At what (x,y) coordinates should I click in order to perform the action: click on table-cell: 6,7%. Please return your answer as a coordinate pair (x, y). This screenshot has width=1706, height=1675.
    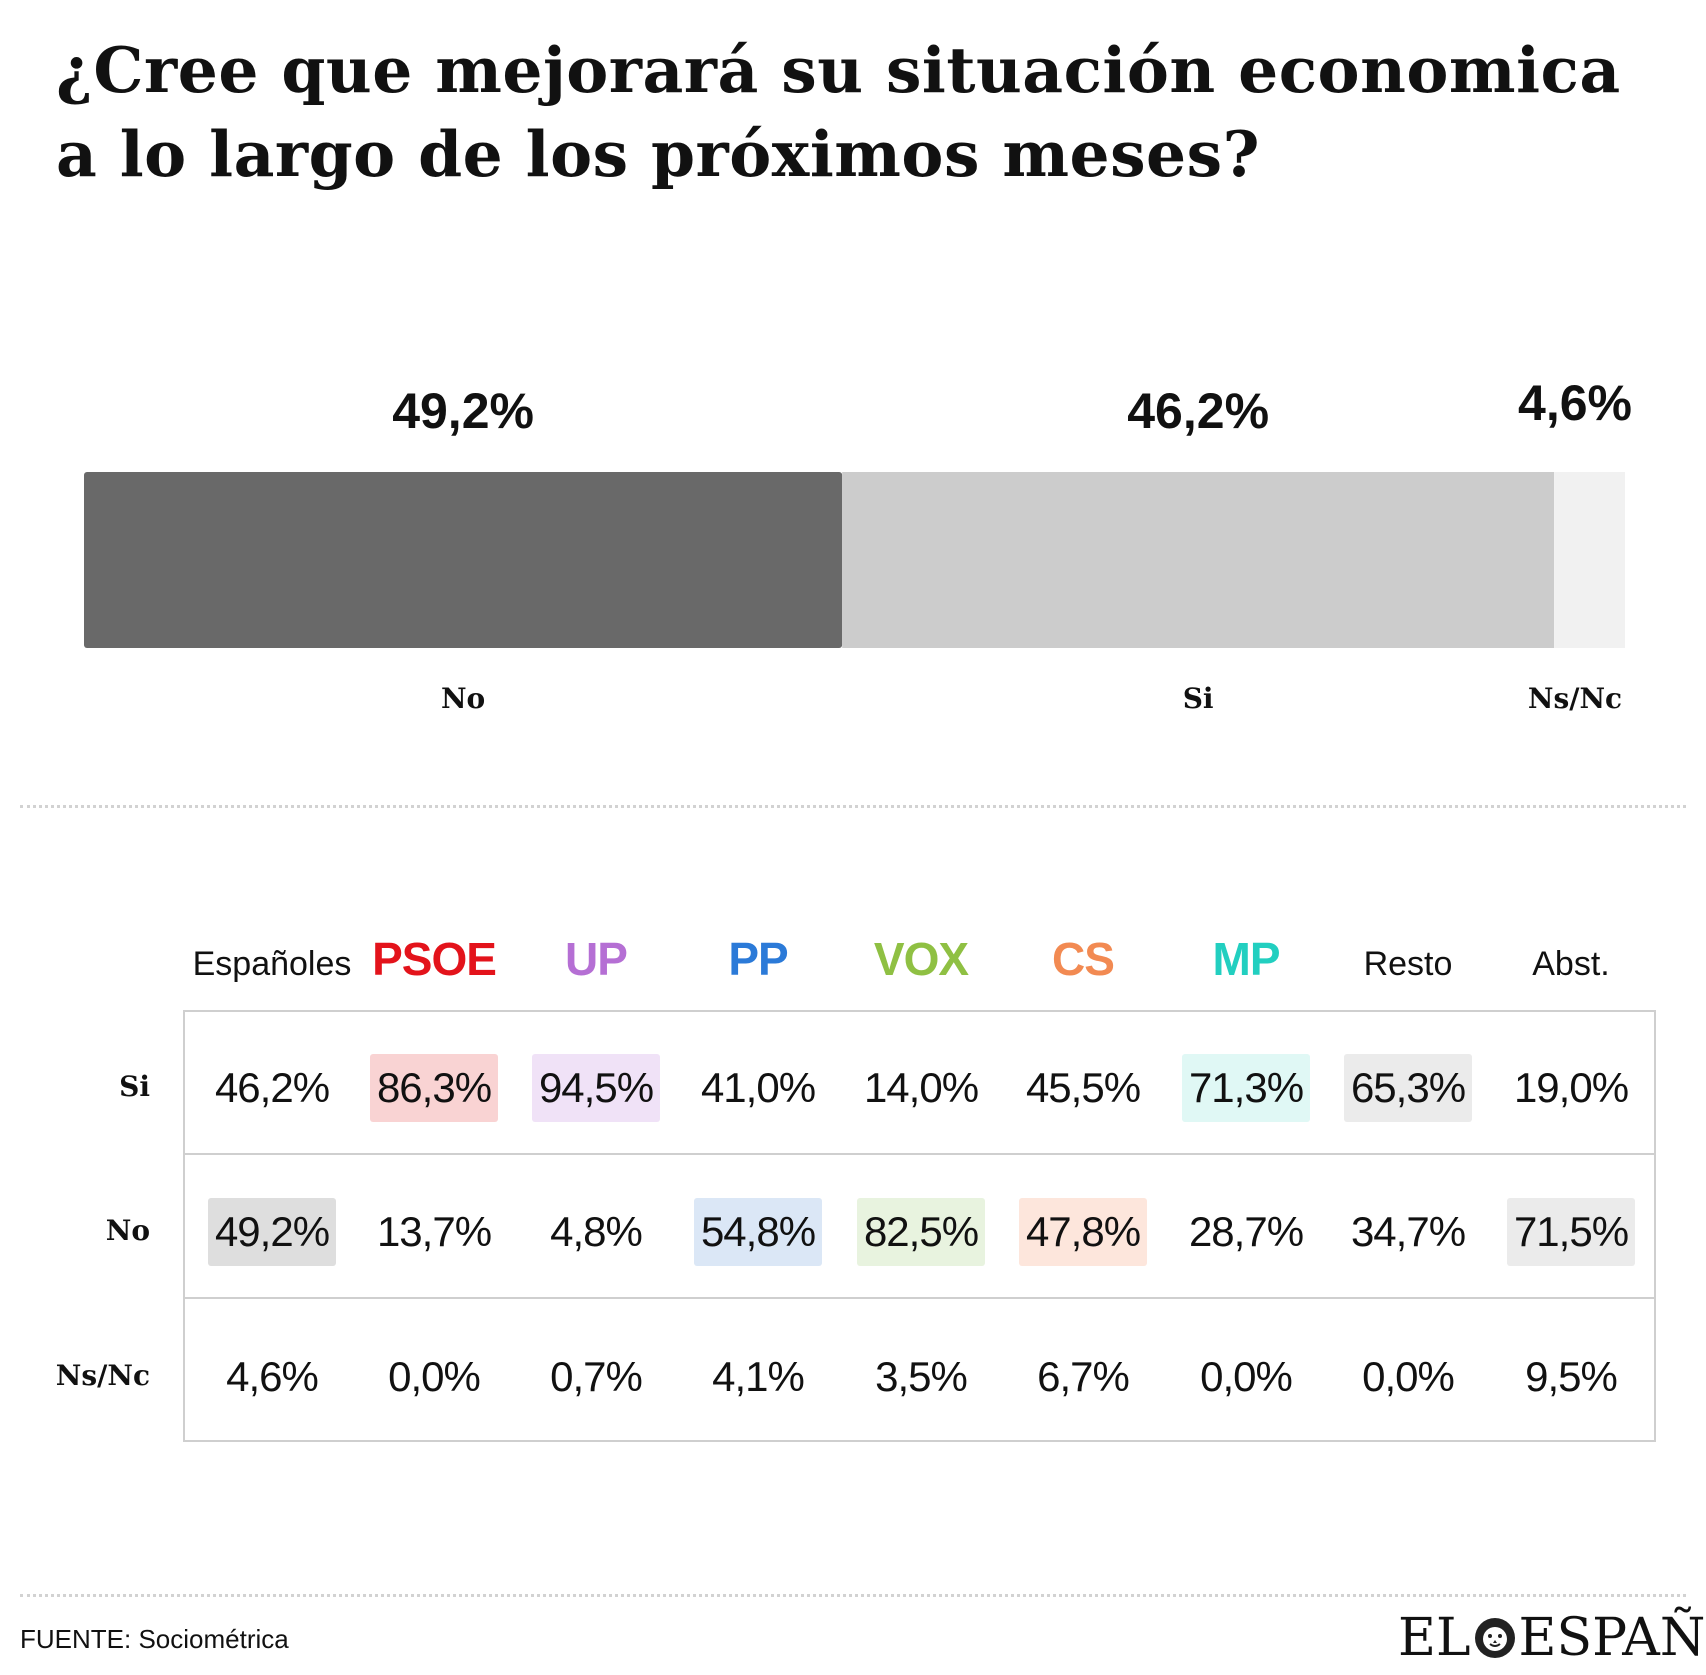
    Looking at the image, I should click on (1083, 1376).